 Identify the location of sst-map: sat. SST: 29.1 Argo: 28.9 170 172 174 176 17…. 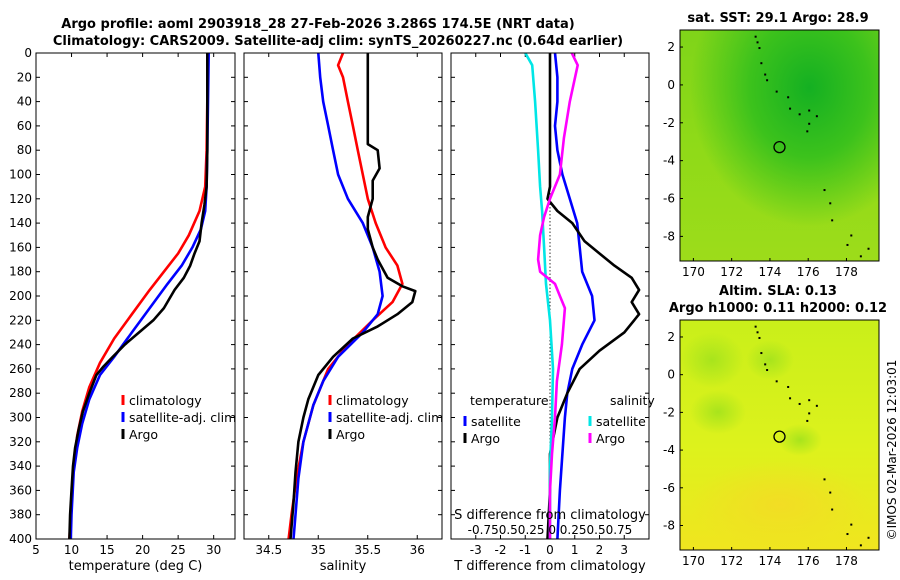
(771, 145).